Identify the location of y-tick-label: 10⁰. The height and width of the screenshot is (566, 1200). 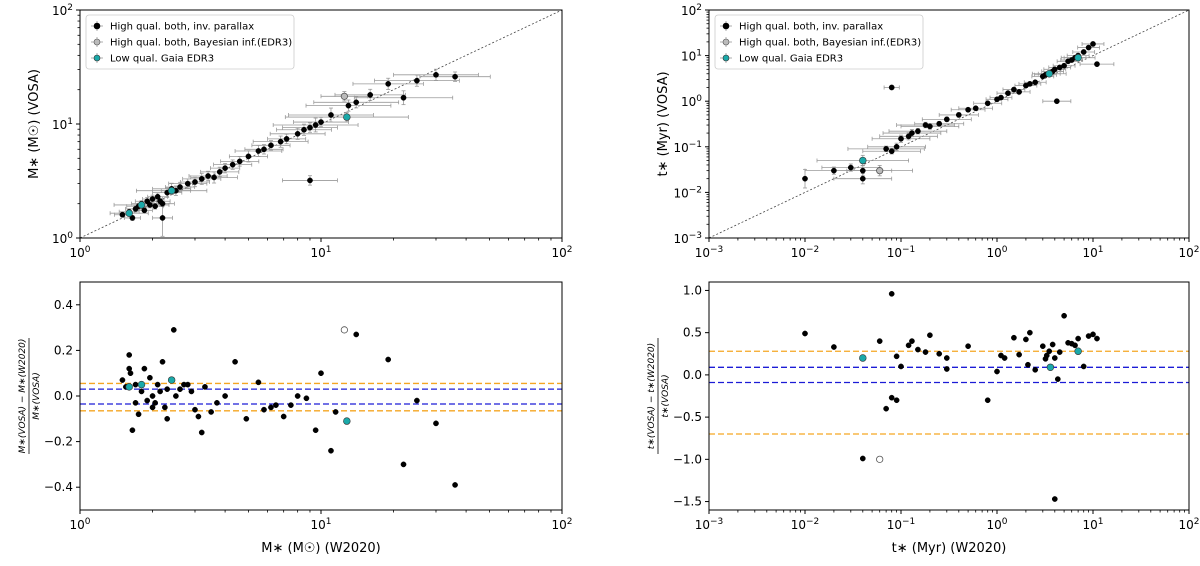
(691, 101).